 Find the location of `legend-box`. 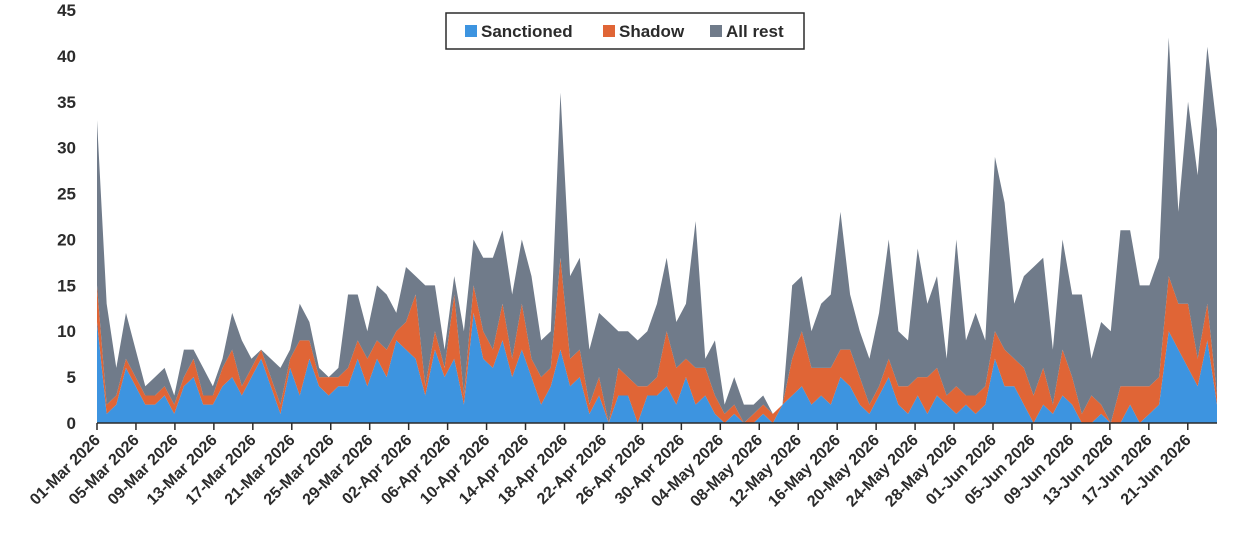

legend-box is located at coordinates (625, 31).